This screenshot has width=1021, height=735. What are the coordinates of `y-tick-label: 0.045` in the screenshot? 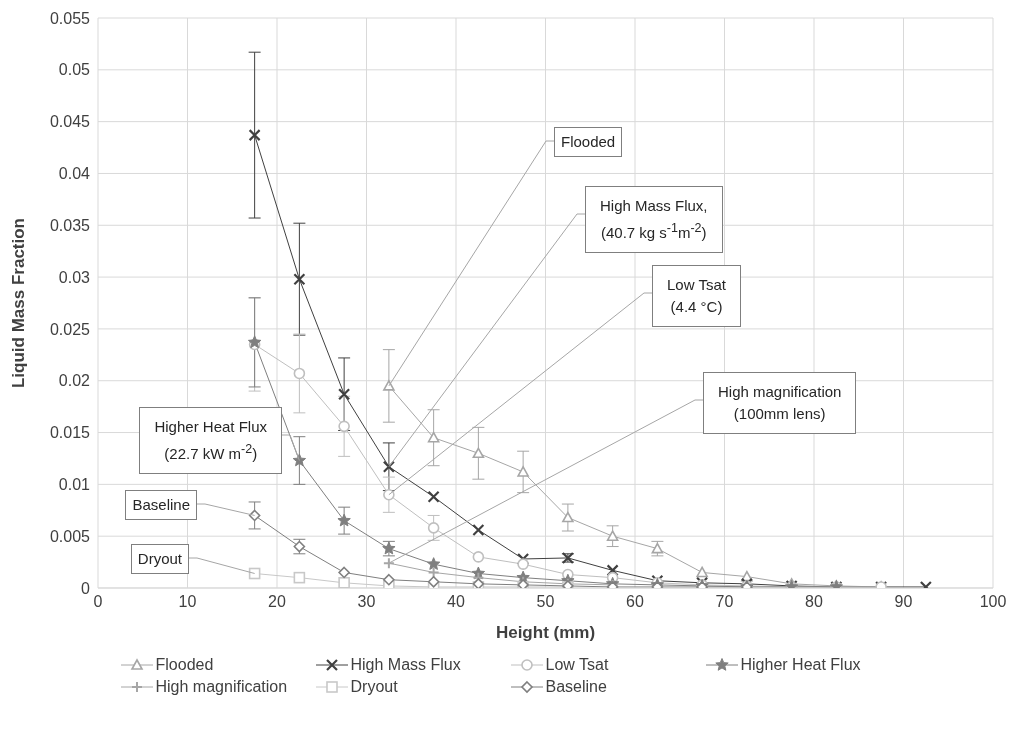 It's located at (70, 122).